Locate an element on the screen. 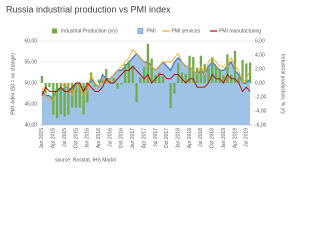 The height and width of the screenshot is (240, 320). x-tick-label: Apr 2016 is located at coordinates (99, 138).